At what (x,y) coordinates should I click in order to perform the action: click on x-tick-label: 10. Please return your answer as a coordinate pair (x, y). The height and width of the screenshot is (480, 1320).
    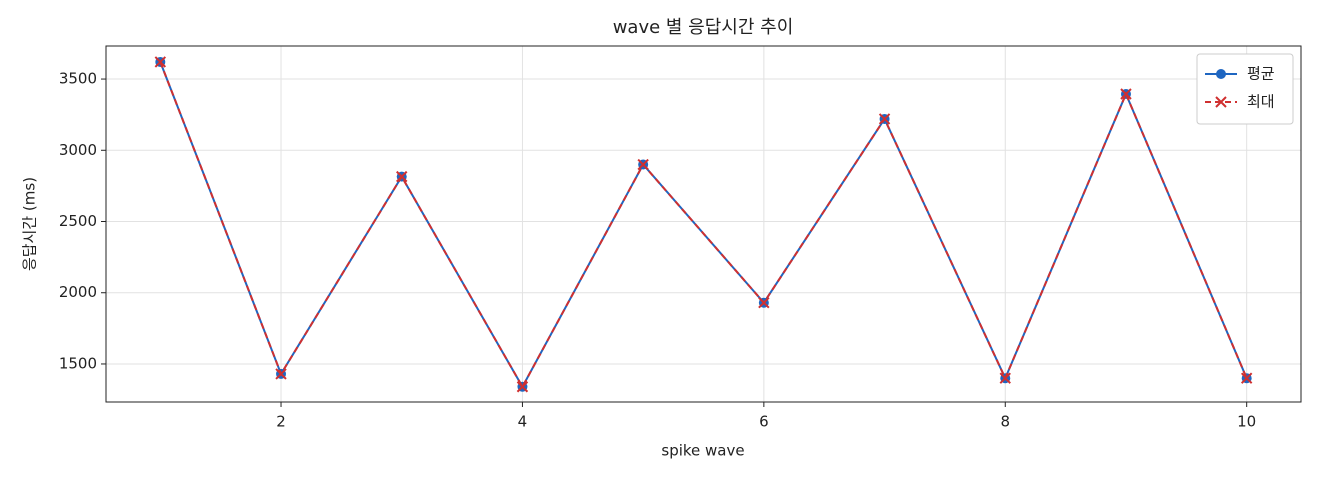
    Looking at the image, I should click on (1246, 422).